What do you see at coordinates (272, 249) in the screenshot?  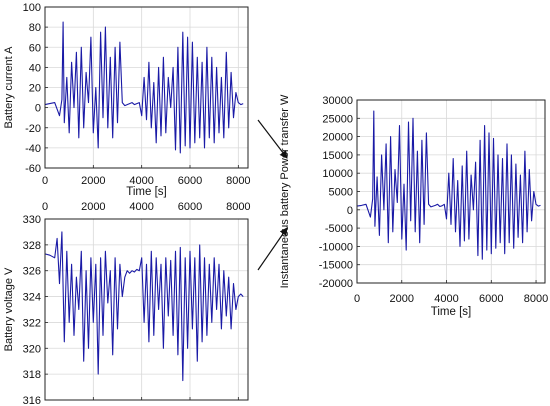 I see `arrow-to-power-from-voltage` at bounding box center [272, 249].